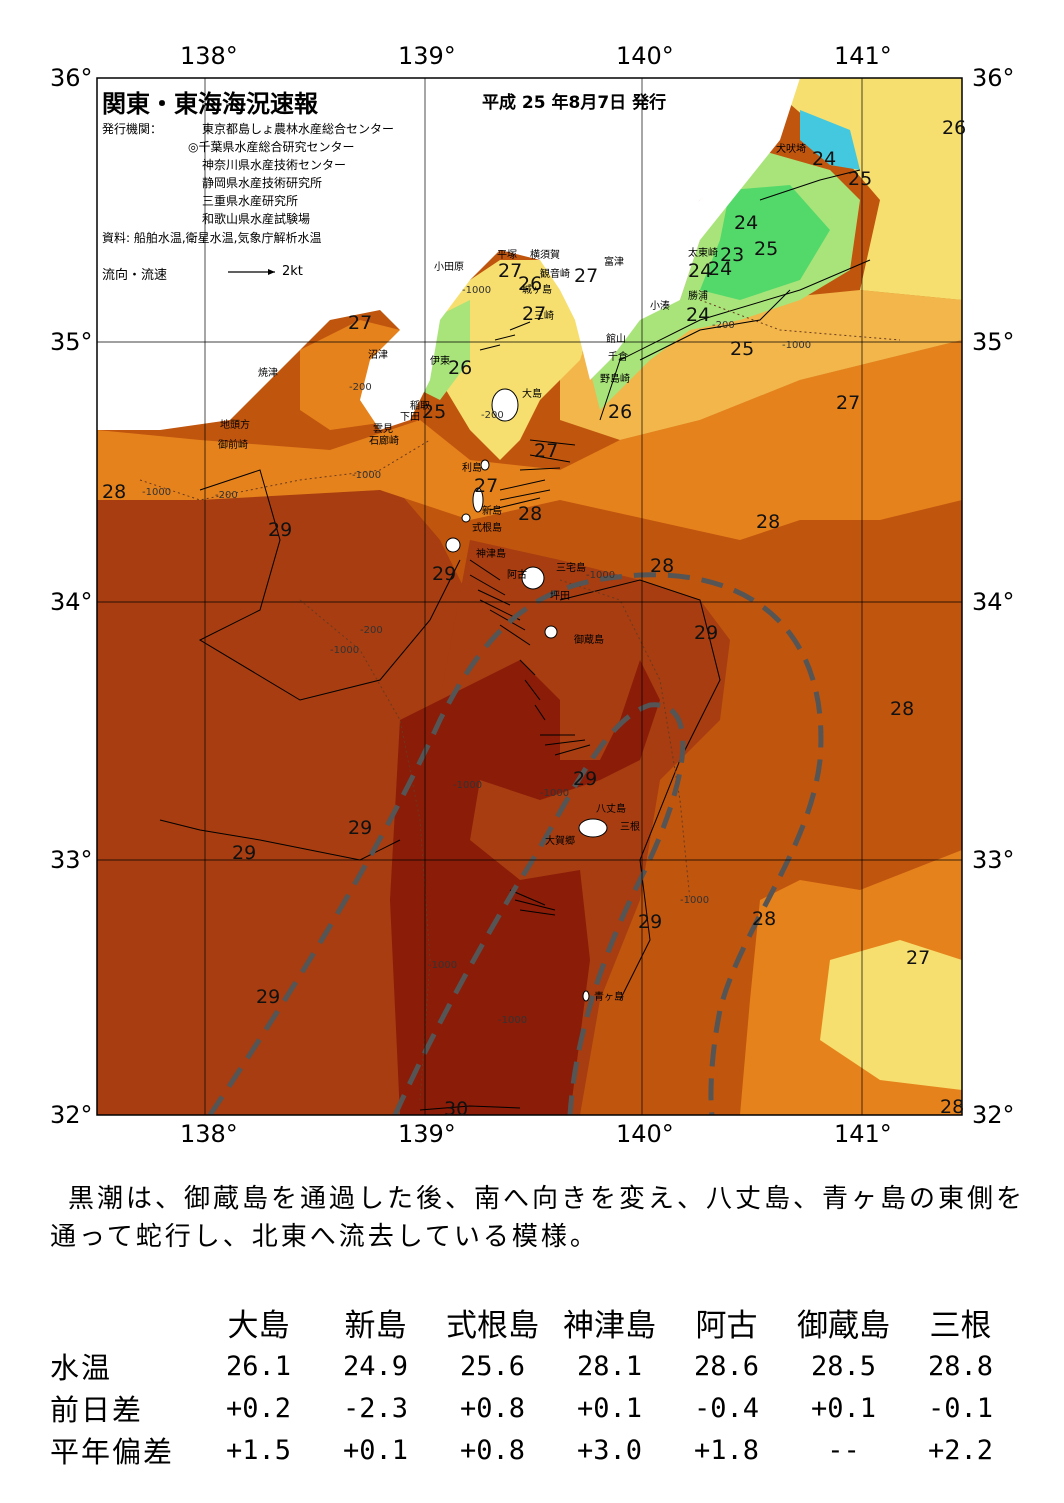 This screenshot has height=1503, width=1064. What do you see at coordinates (71, 602) in the screenshot?
I see `lat-tick-34: 34°` at bounding box center [71, 602].